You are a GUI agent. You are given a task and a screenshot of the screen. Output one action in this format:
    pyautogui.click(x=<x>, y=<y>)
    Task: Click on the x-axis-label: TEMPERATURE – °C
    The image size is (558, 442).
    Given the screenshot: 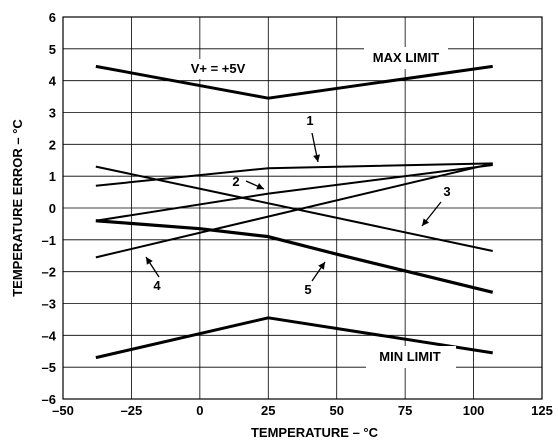 What is the action you would take?
    pyautogui.click(x=315, y=432)
    